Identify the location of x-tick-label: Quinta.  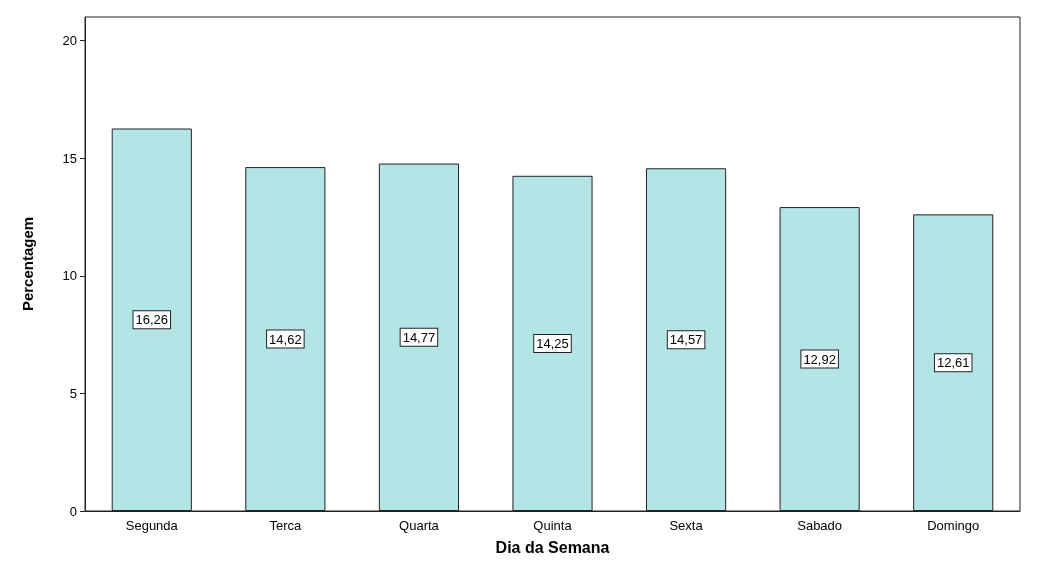
(553, 525).